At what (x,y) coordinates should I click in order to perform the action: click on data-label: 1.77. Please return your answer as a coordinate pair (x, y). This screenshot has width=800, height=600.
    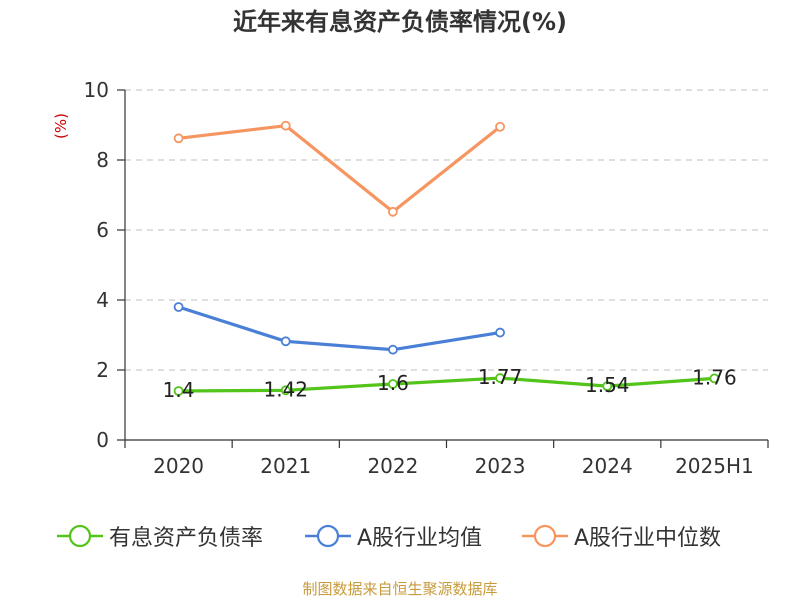
    Looking at the image, I should click on (500, 377).